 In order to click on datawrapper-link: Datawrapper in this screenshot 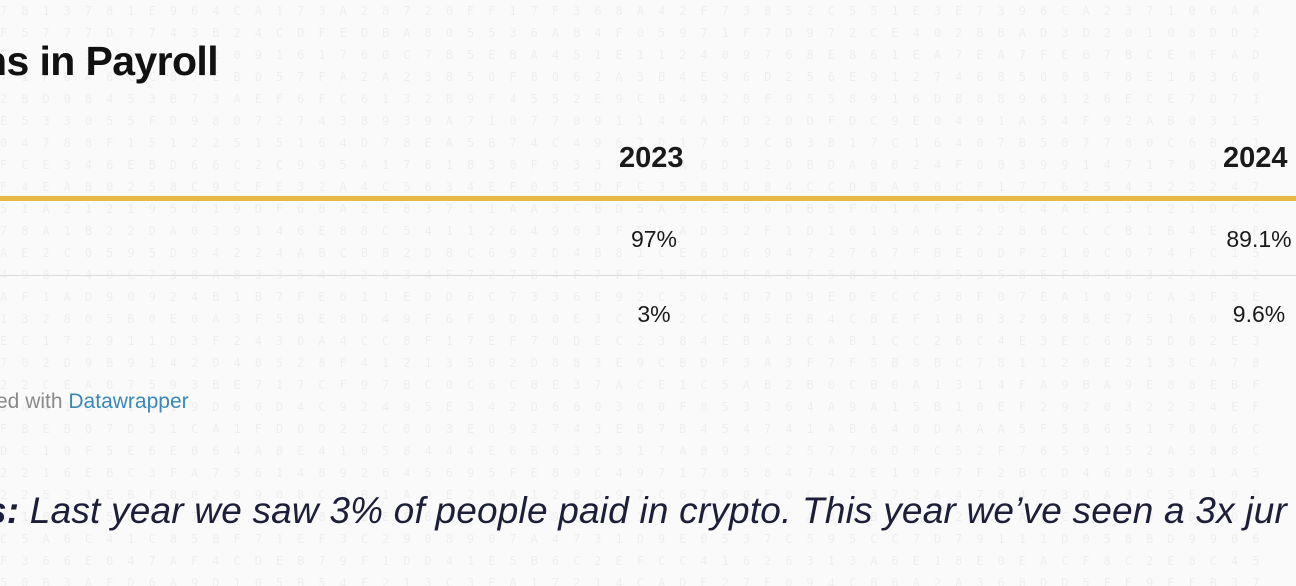, I will do `click(128, 401)`.